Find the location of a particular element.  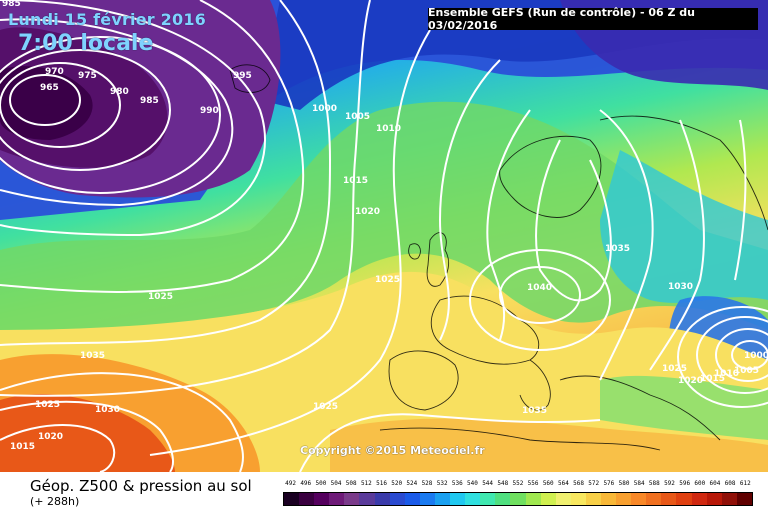

scale-tick-label: 540 is located at coordinates (472, 483).